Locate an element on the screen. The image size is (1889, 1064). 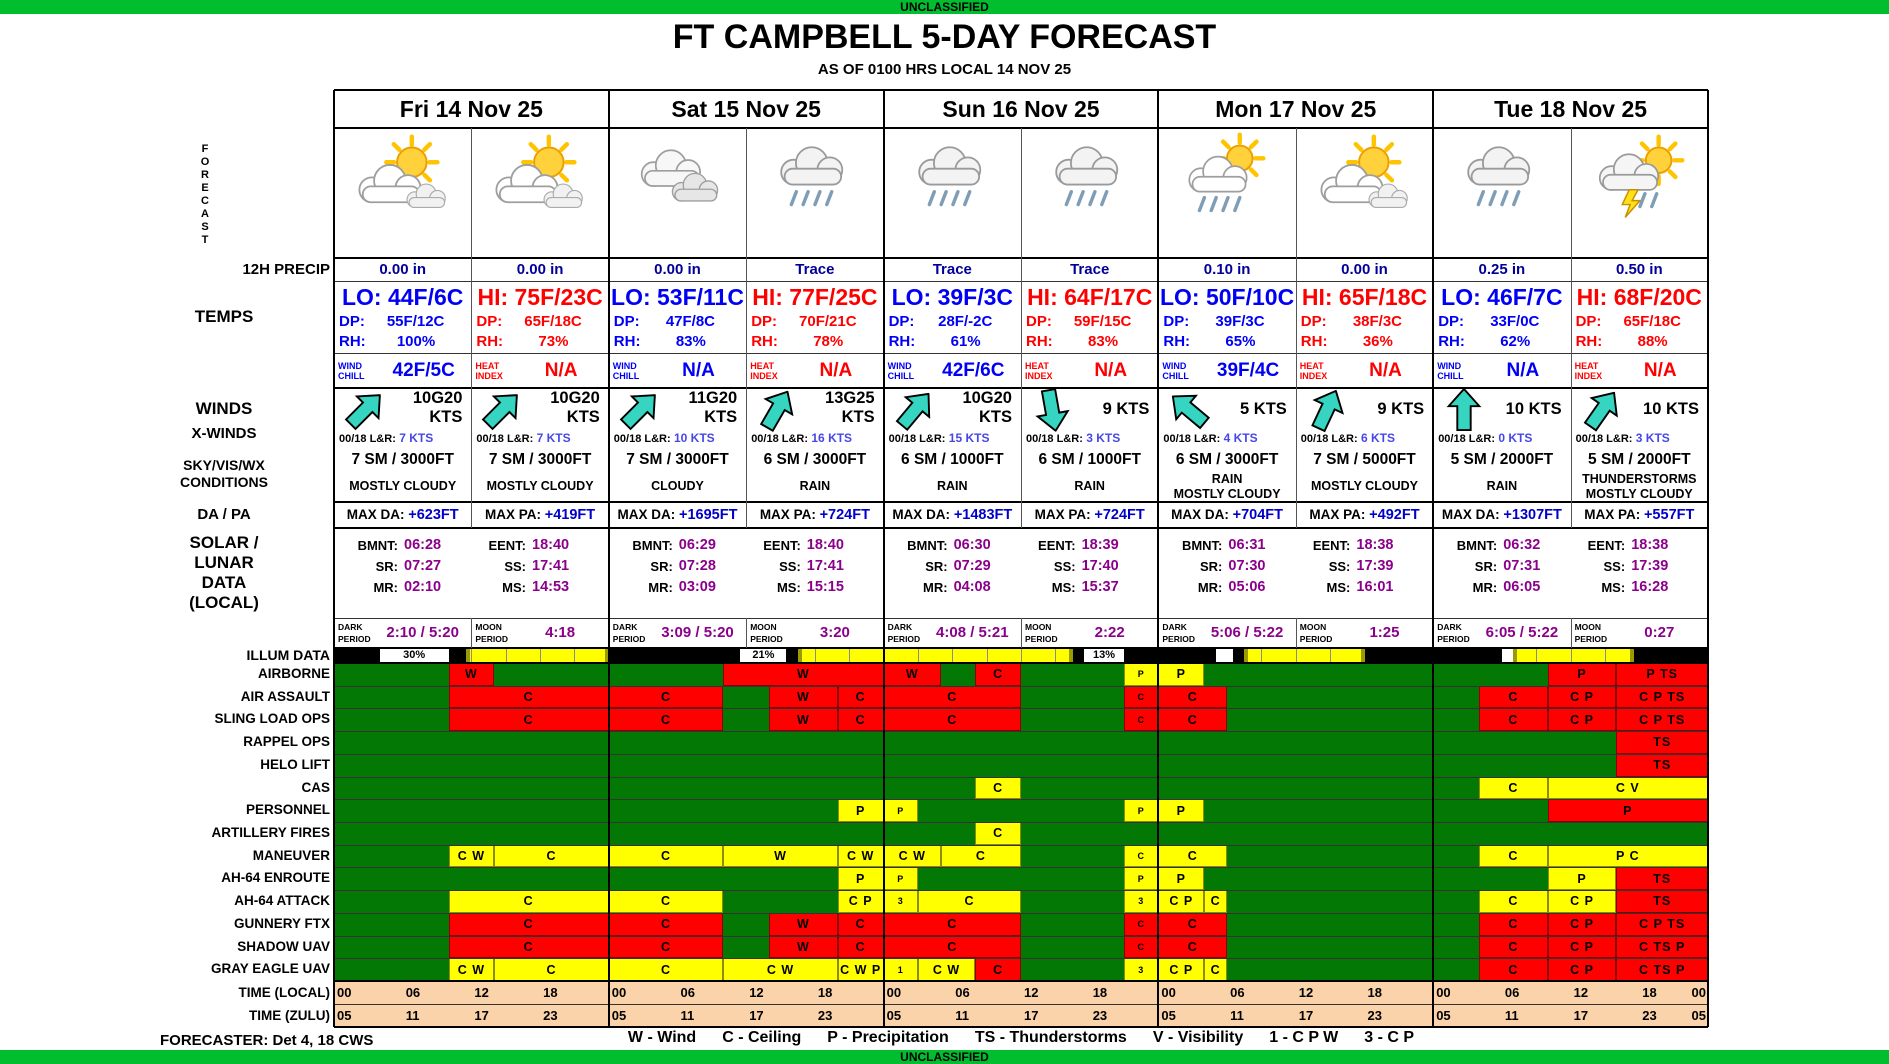
solar-value: 02:10 is located at coordinates (423, 587).